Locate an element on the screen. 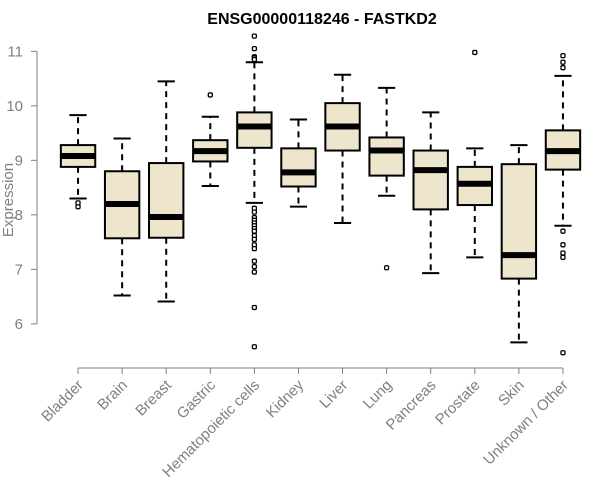 Image resolution: width=600 pixels, height=500 pixels. box-prostate is located at coordinates (474, 154).